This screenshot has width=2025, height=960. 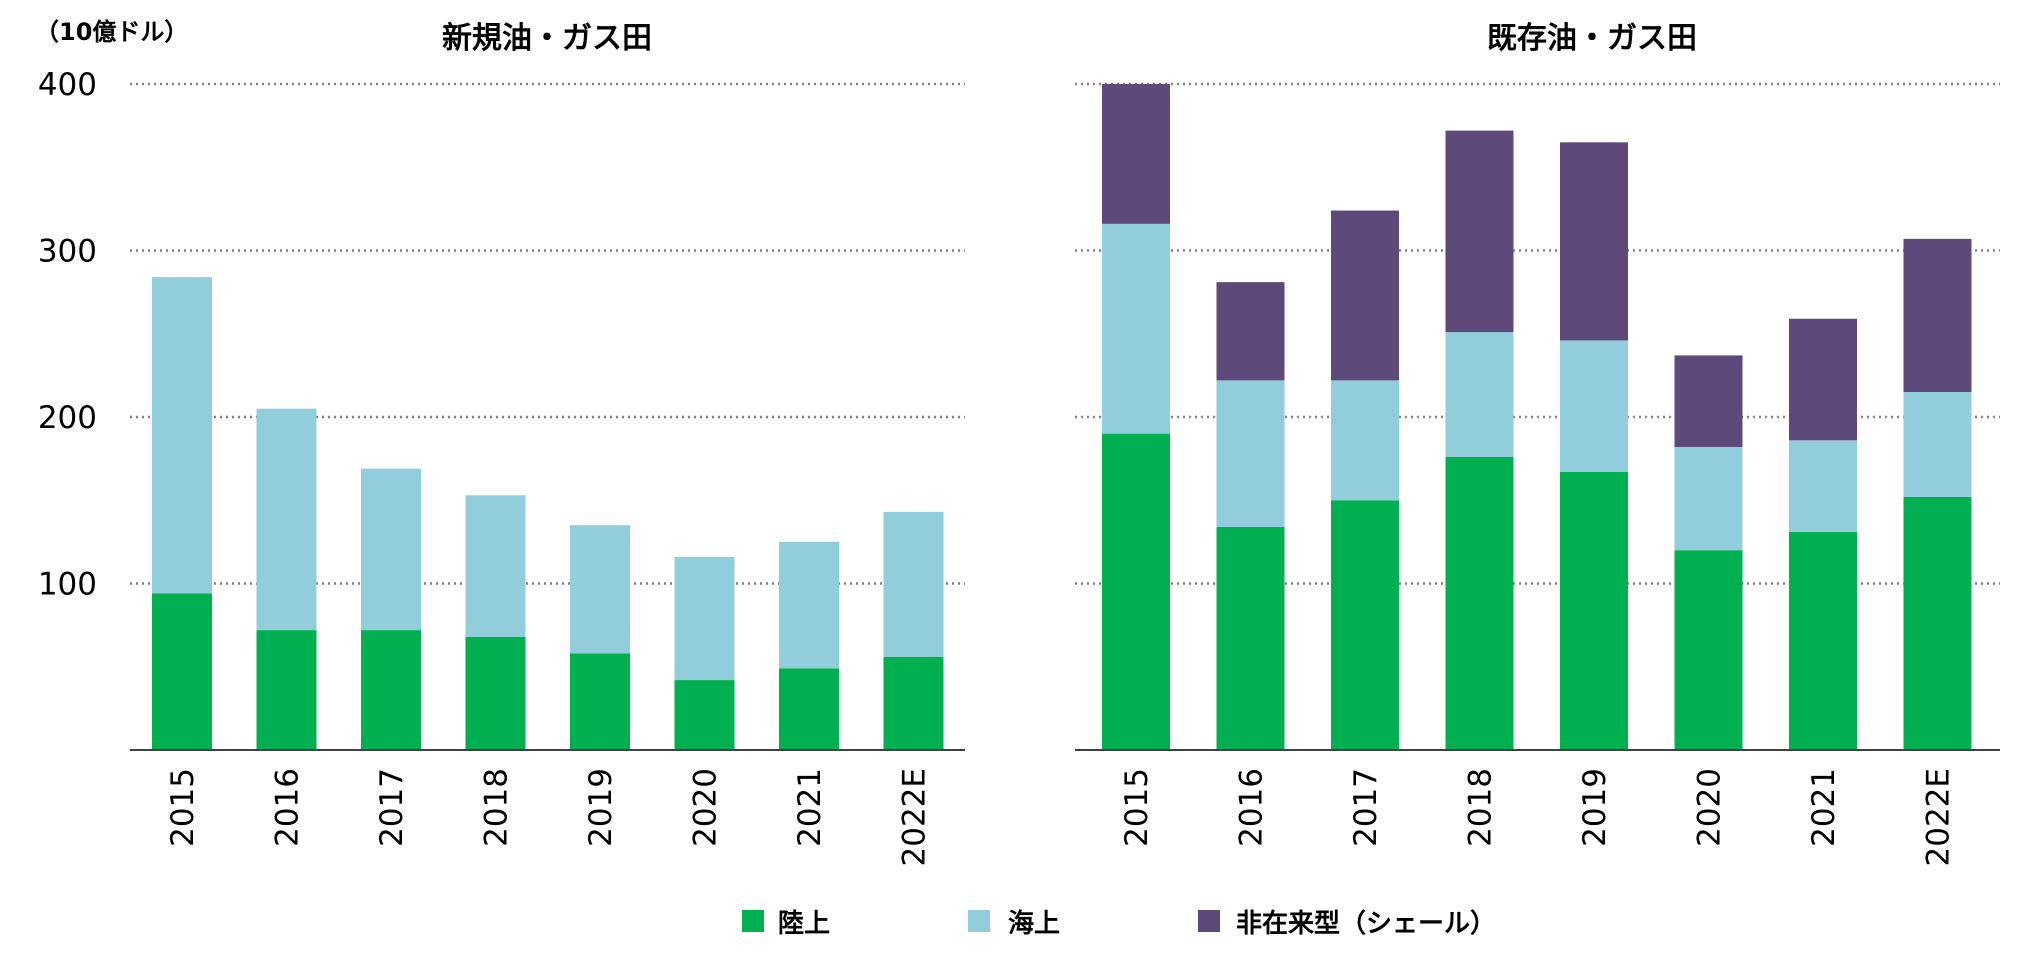 What do you see at coordinates (1823, 379) in the screenshot?
I see `right-bar-unconventional-2021` at bounding box center [1823, 379].